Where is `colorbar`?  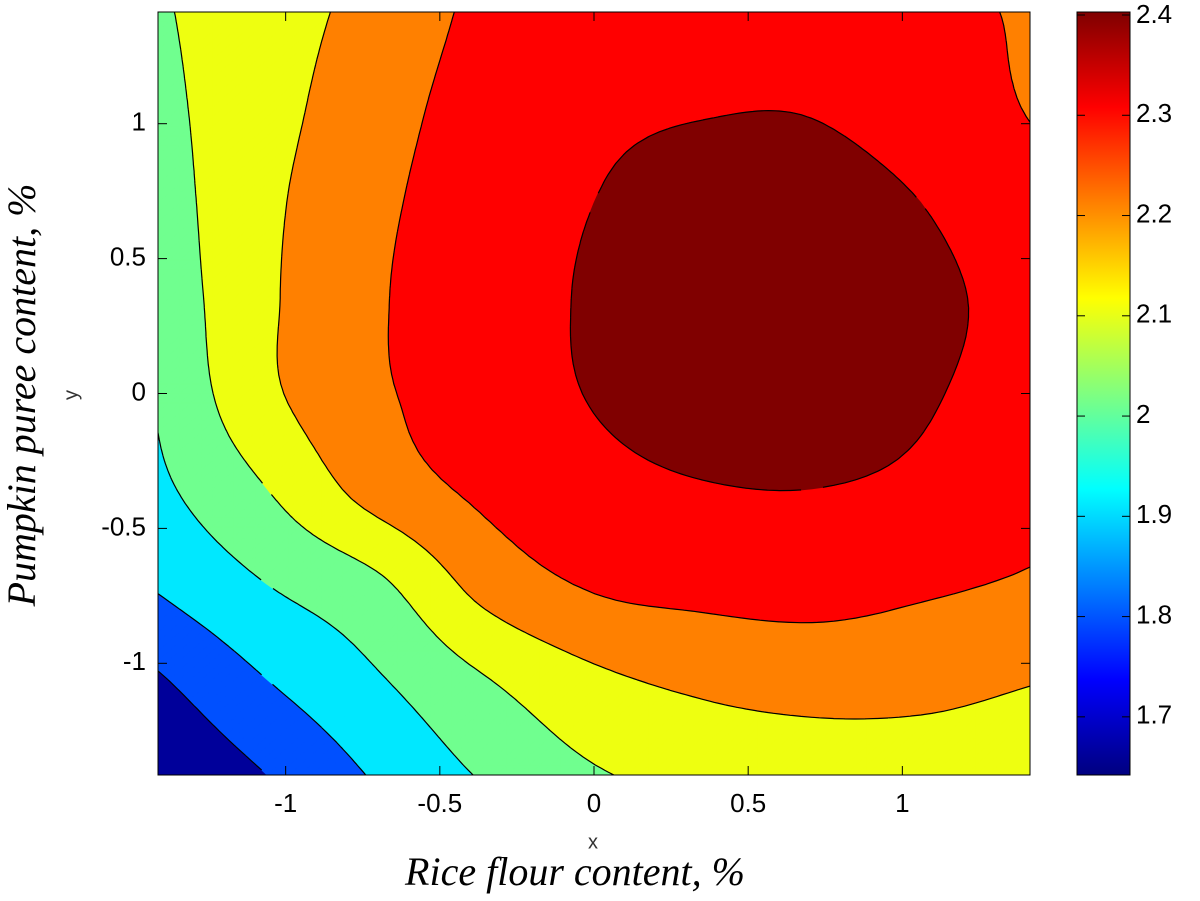 colorbar is located at coordinates (1103, 393).